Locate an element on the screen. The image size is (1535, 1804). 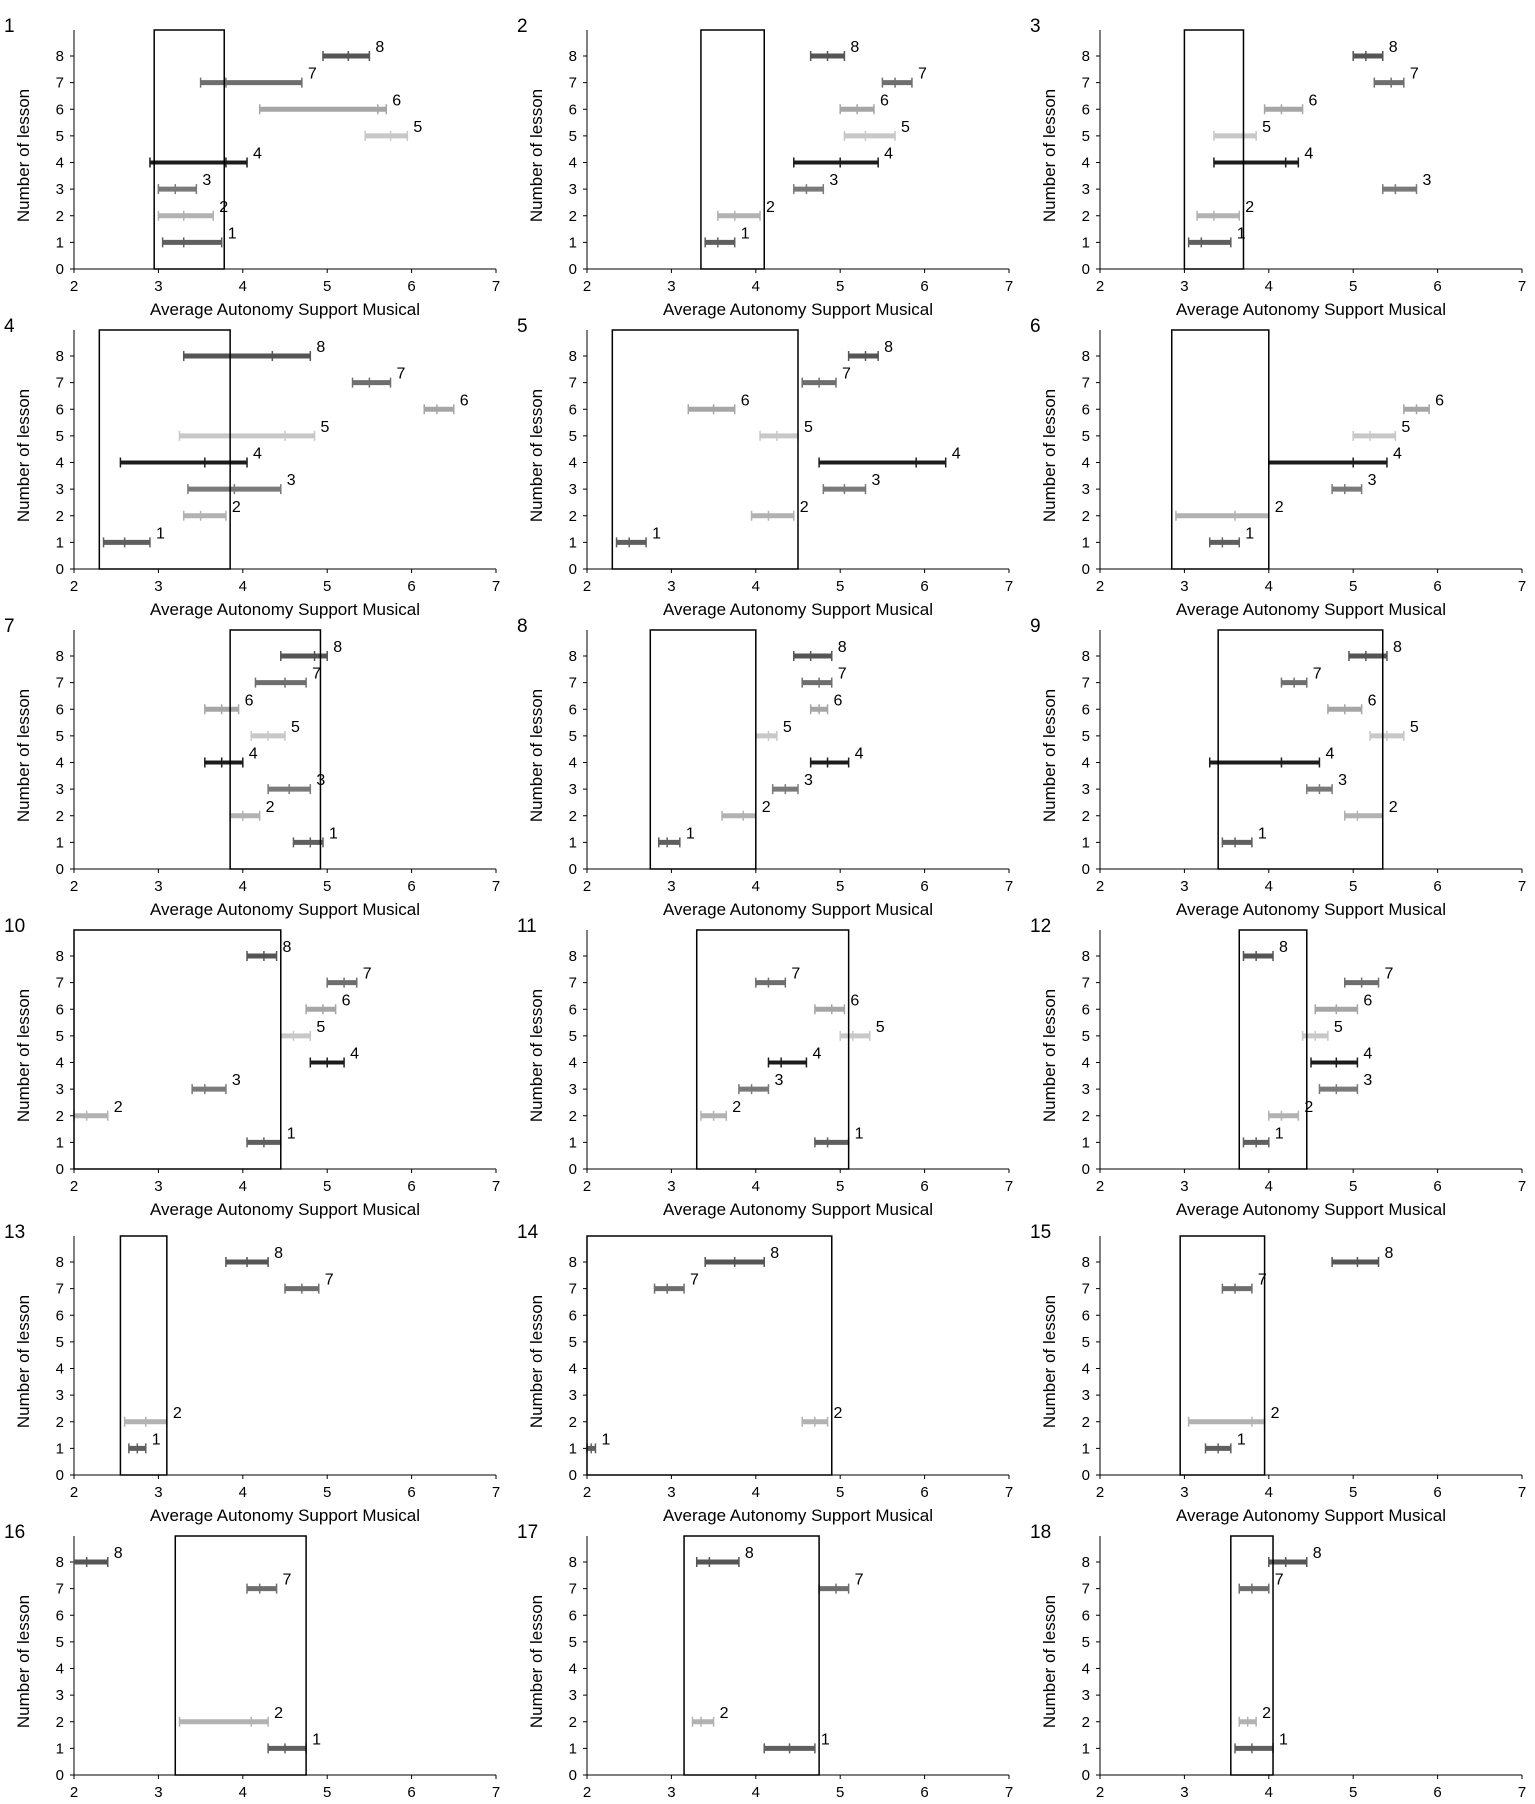
panel-number: 4 is located at coordinates (9, 326).